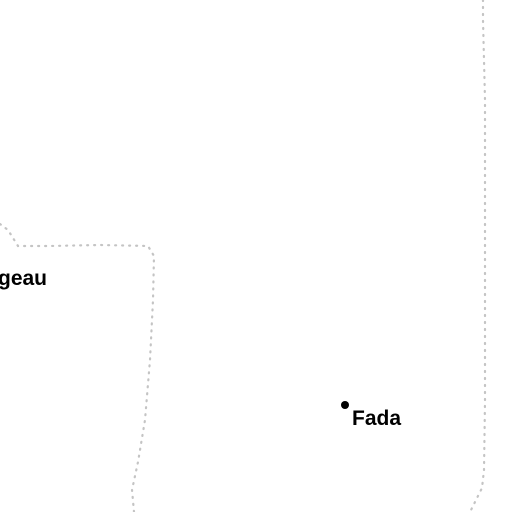 Image resolution: width=512 pixels, height=512 pixels. I want to click on place-label-fada: Fada, so click(377, 418).